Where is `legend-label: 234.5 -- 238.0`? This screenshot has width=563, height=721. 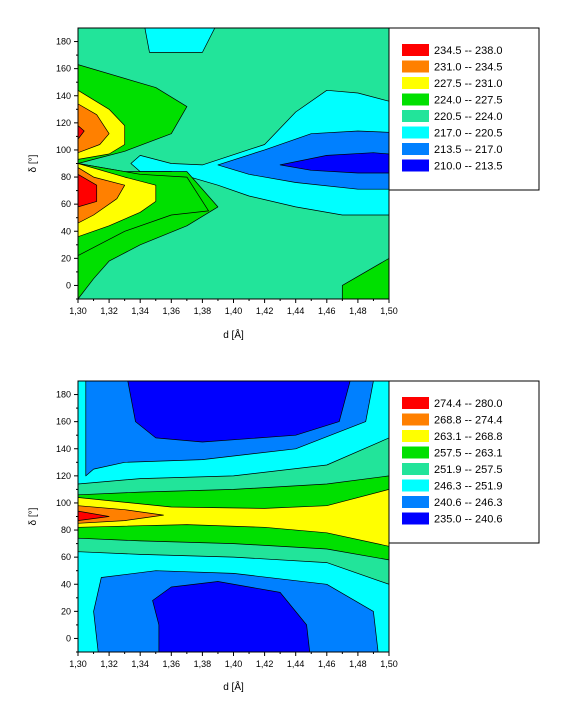 legend-label: 234.5 -- 238.0 is located at coordinates (468, 51).